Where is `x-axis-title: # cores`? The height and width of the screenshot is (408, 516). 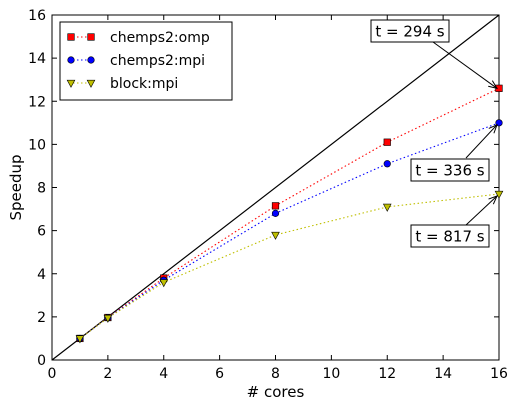 x-axis-title: # cores is located at coordinates (276, 392).